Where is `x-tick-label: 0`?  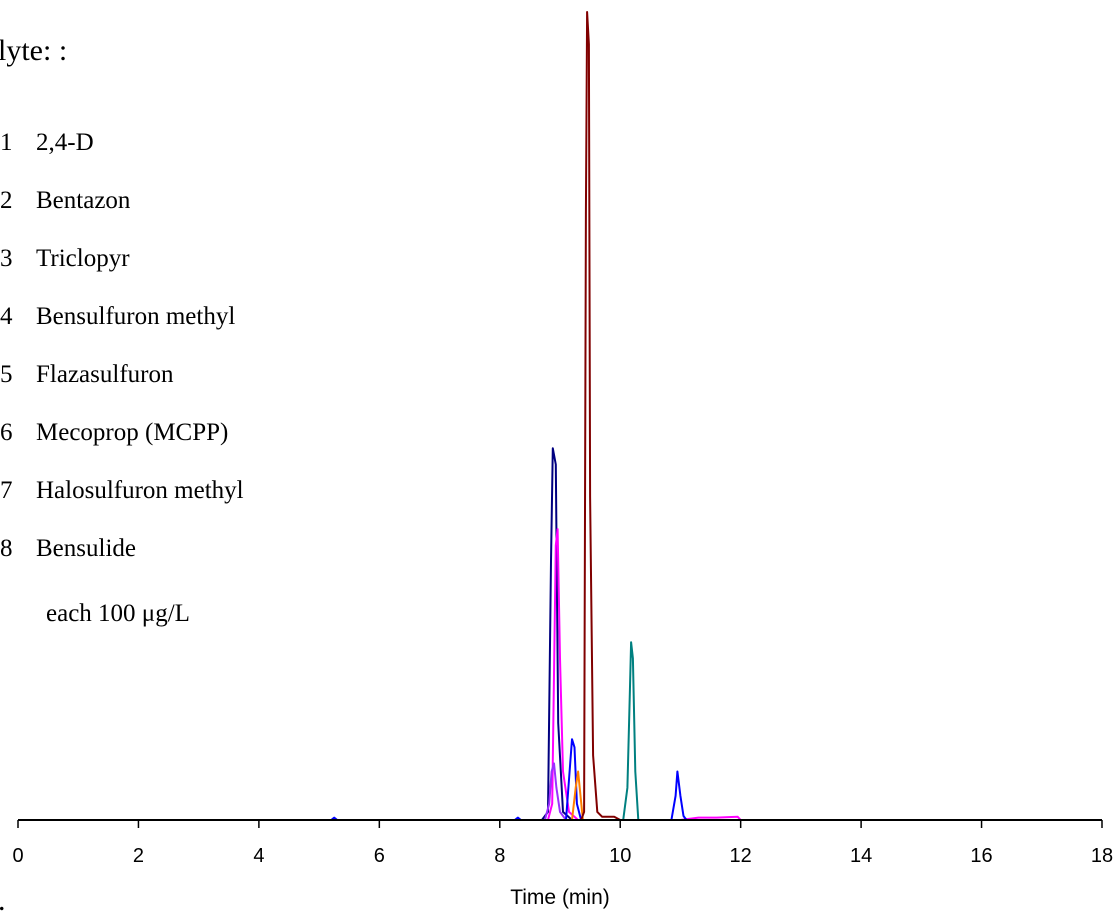
x-tick-label: 0 is located at coordinates (17, 856).